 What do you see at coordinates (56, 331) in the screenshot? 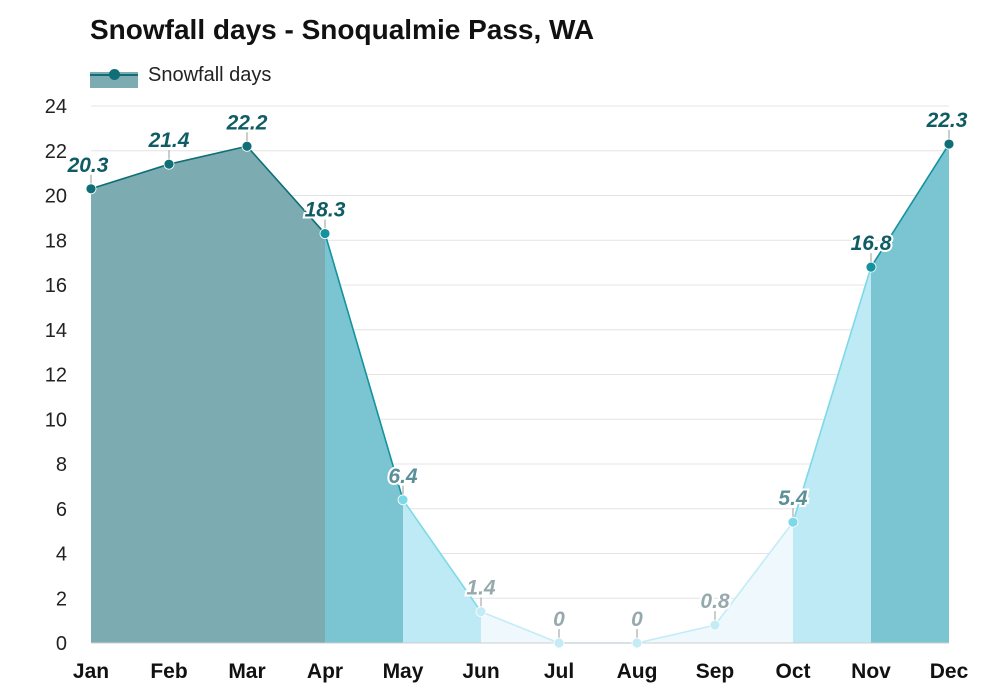
I see `y-tick-label: 14` at bounding box center [56, 331].